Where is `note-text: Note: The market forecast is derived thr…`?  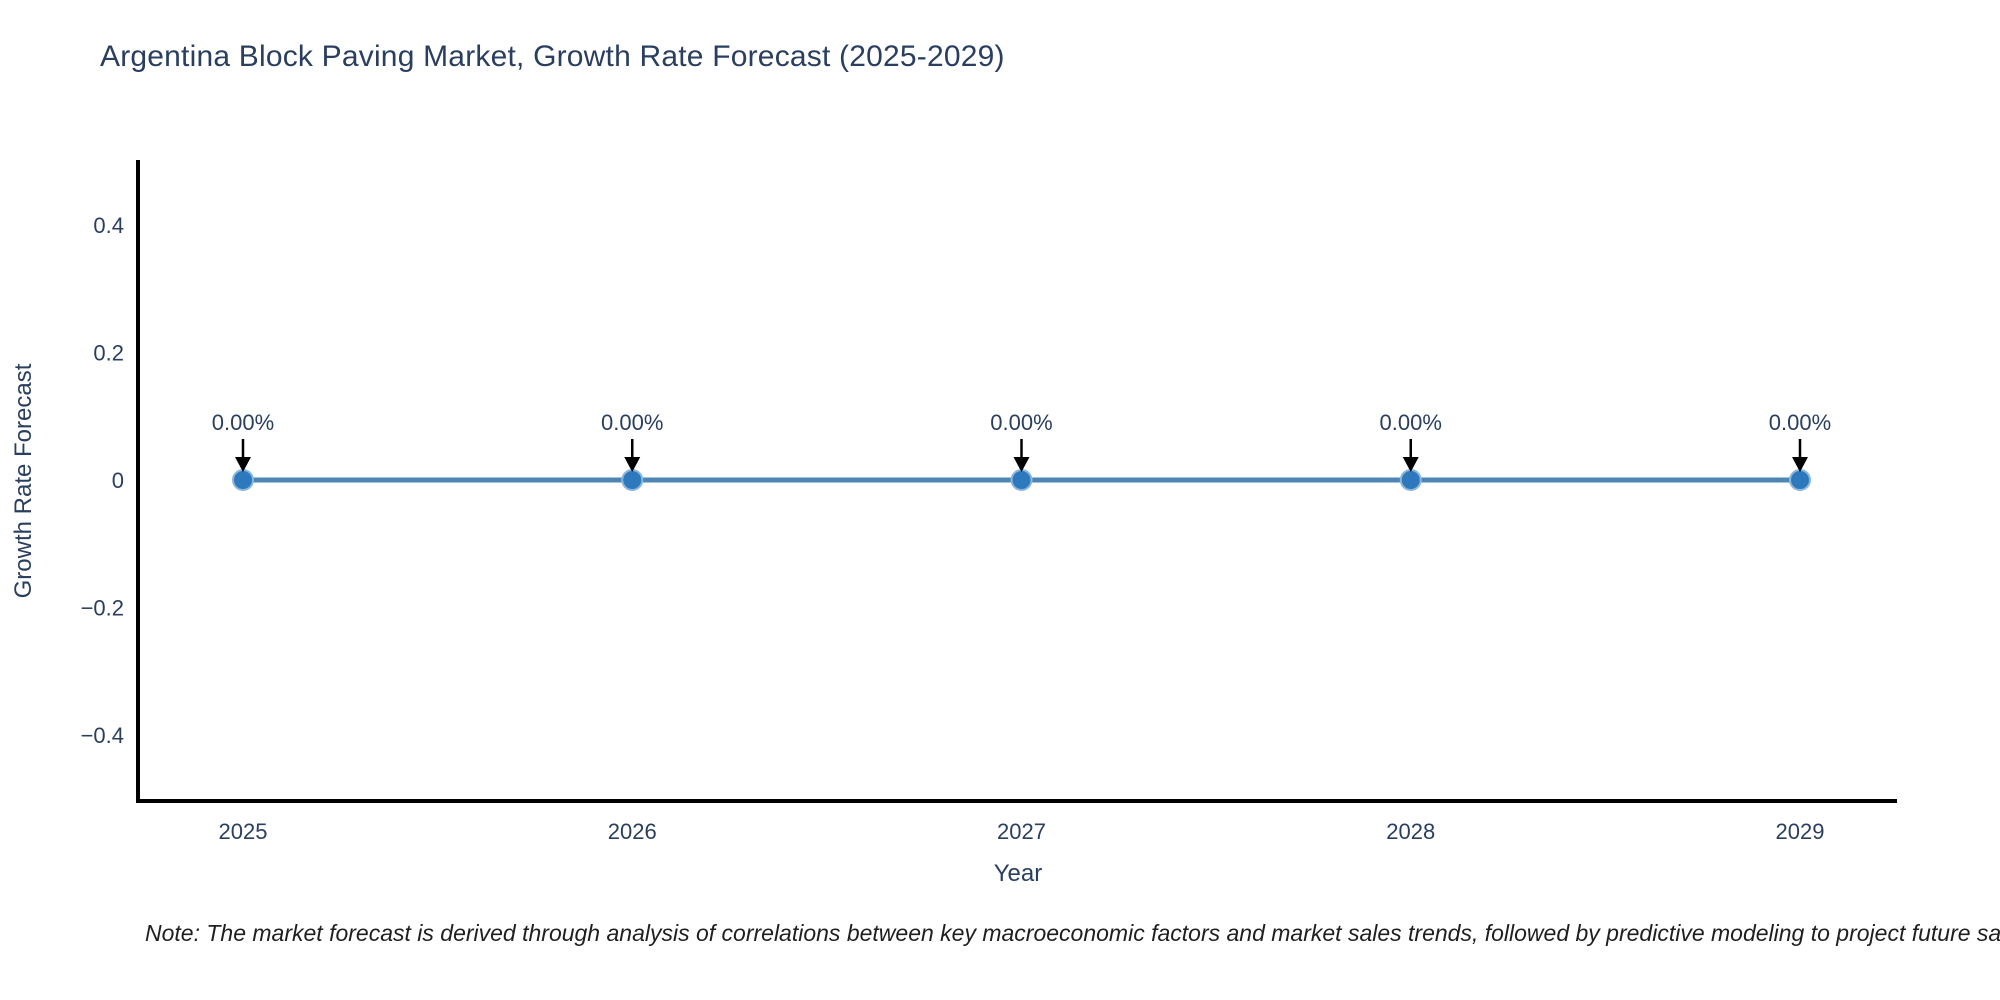
note-text: Note: The market forecast is derived thr… is located at coordinates (1072, 933).